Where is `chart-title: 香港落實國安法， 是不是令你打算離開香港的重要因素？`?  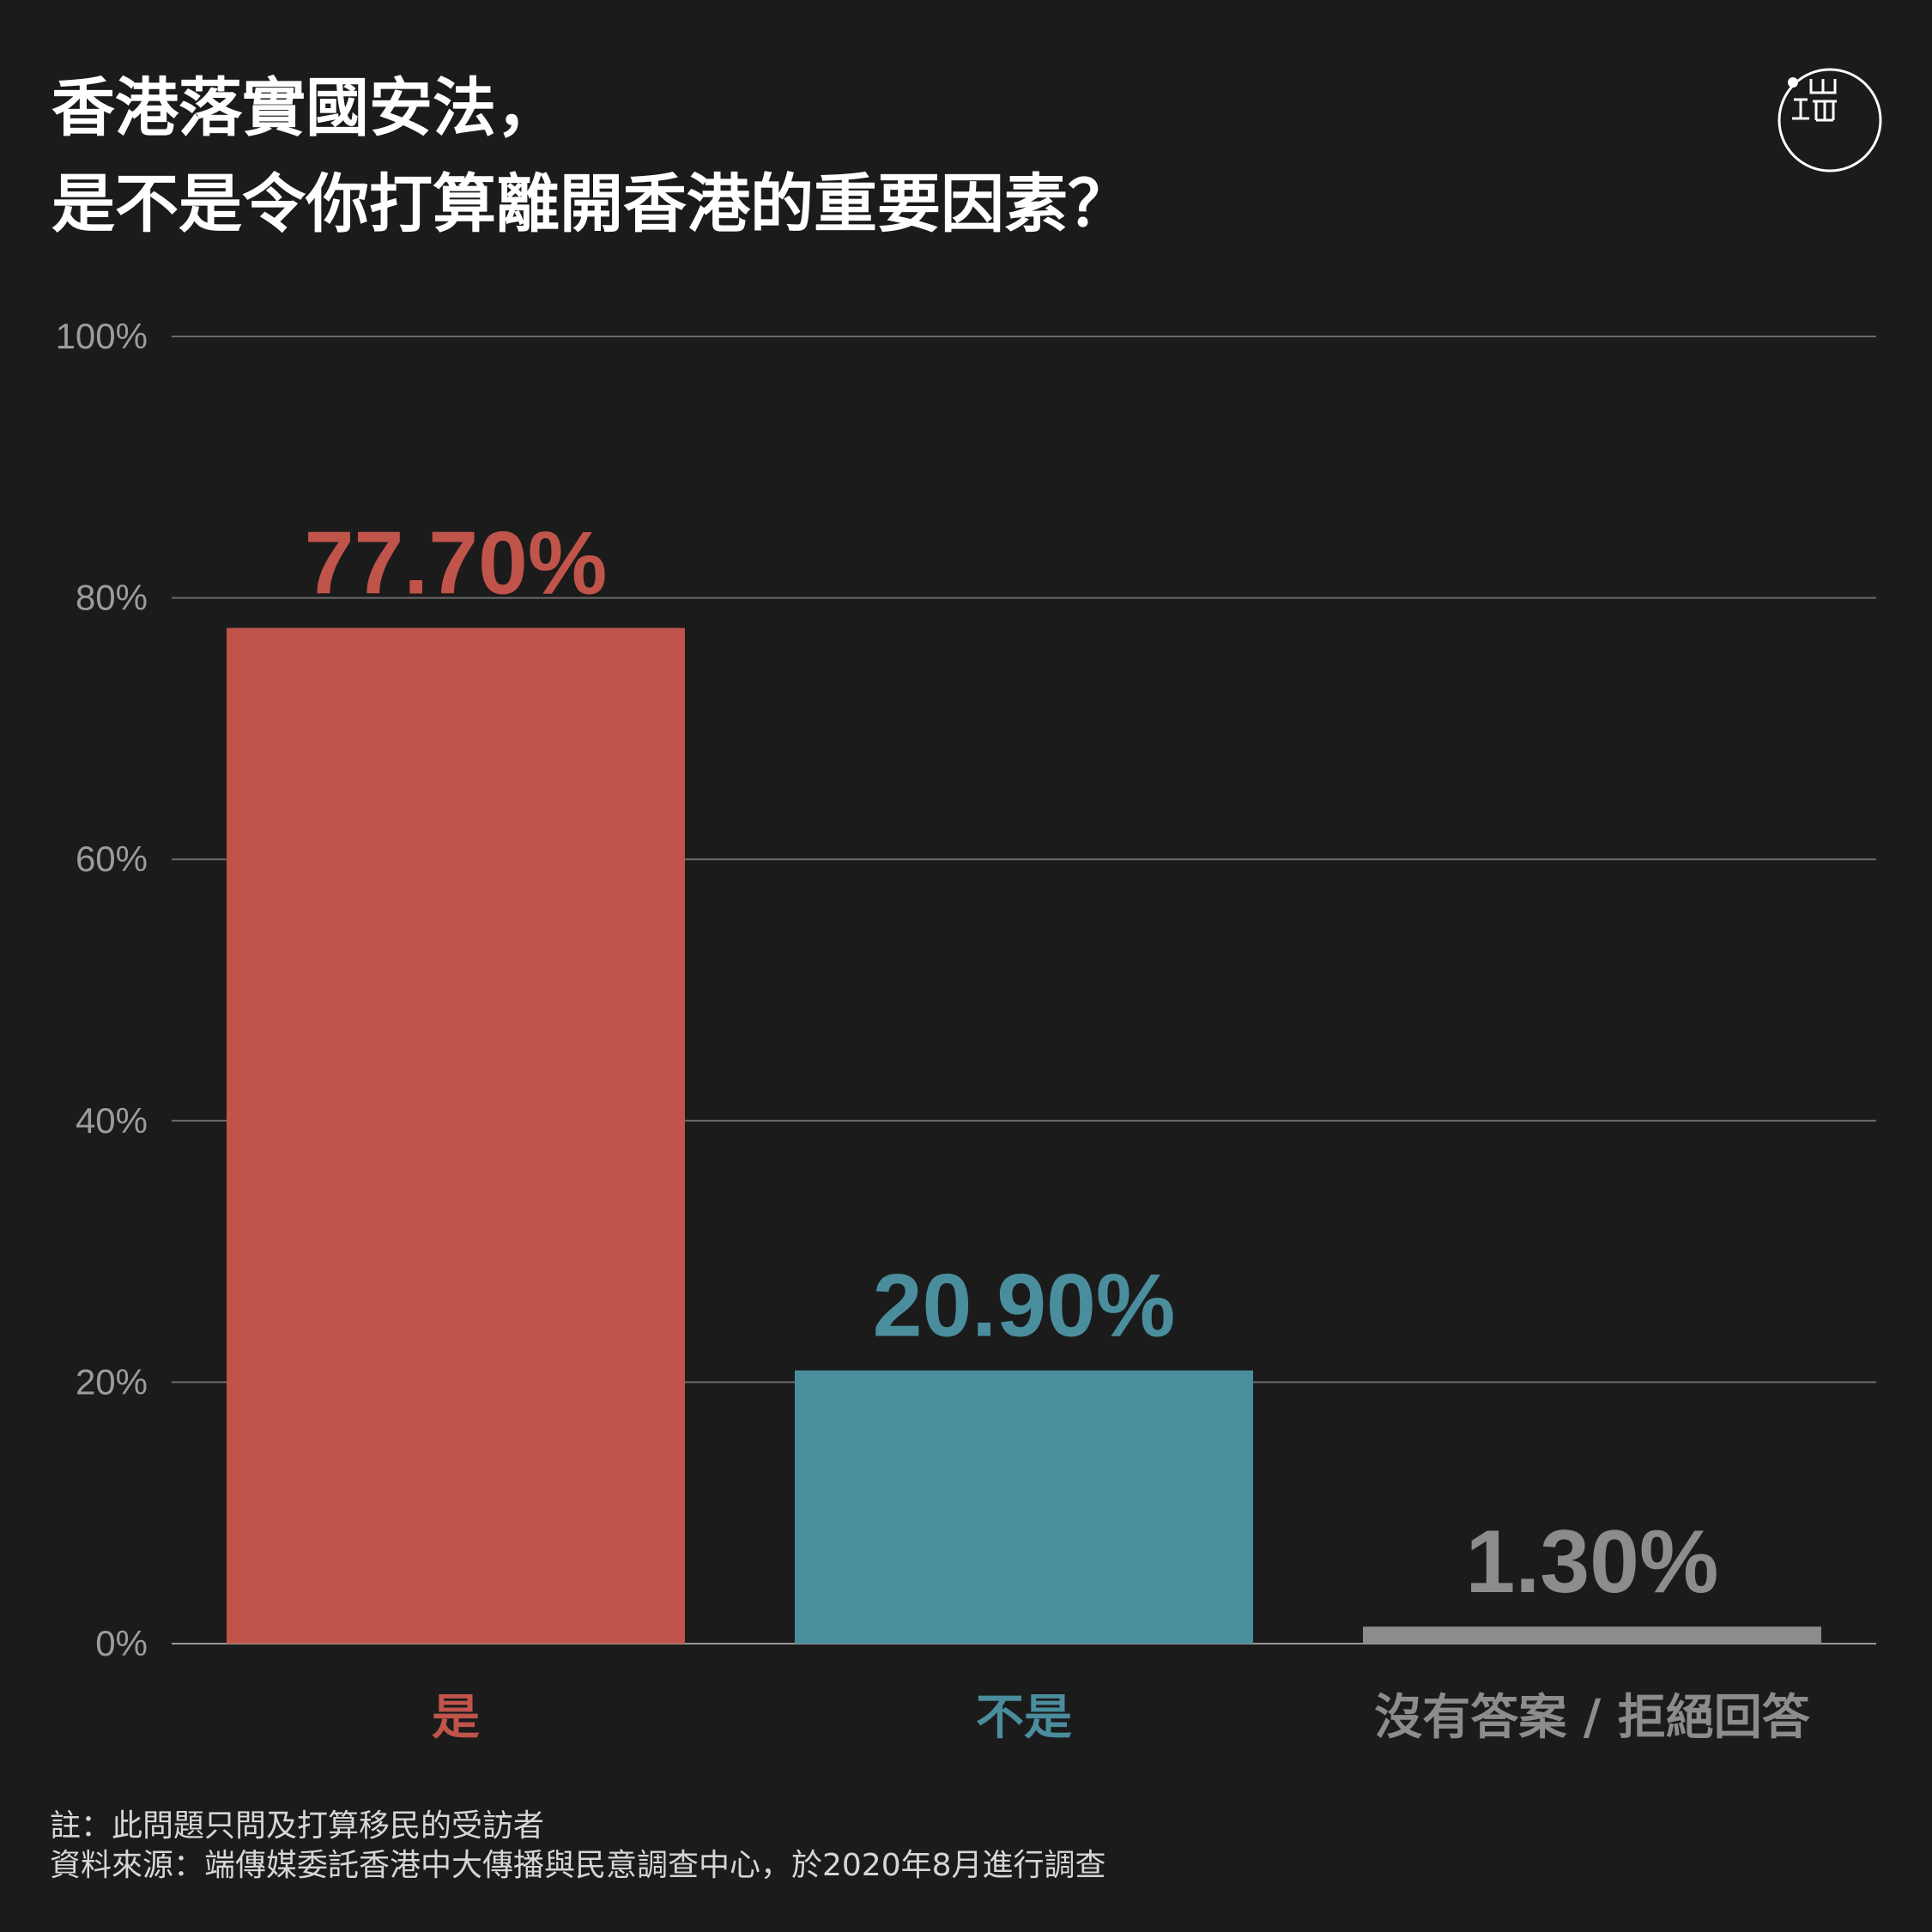 chart-title: 香港落實國安法， 是不是令你打算離開香港的重要因素？ is located at coordinates (591, 156).